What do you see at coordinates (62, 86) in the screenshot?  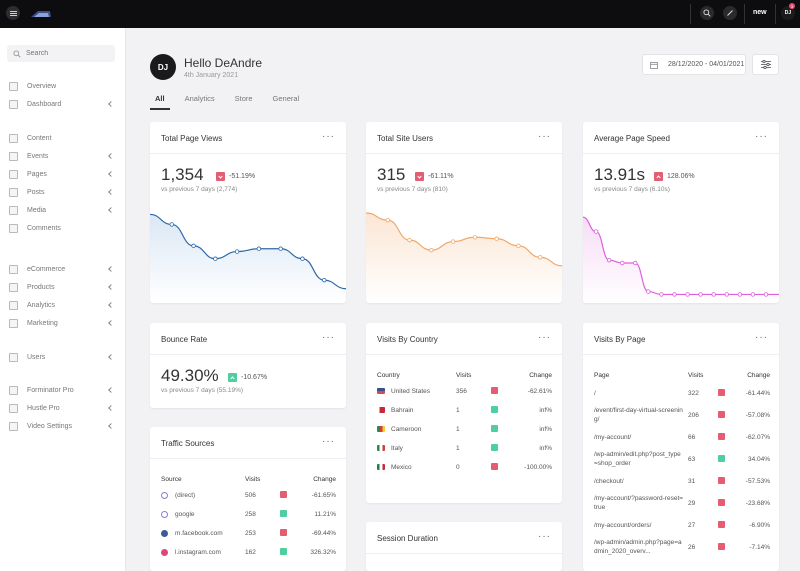 I see `sidebar-item-overview: Overview` at bounding box center [62, 86].